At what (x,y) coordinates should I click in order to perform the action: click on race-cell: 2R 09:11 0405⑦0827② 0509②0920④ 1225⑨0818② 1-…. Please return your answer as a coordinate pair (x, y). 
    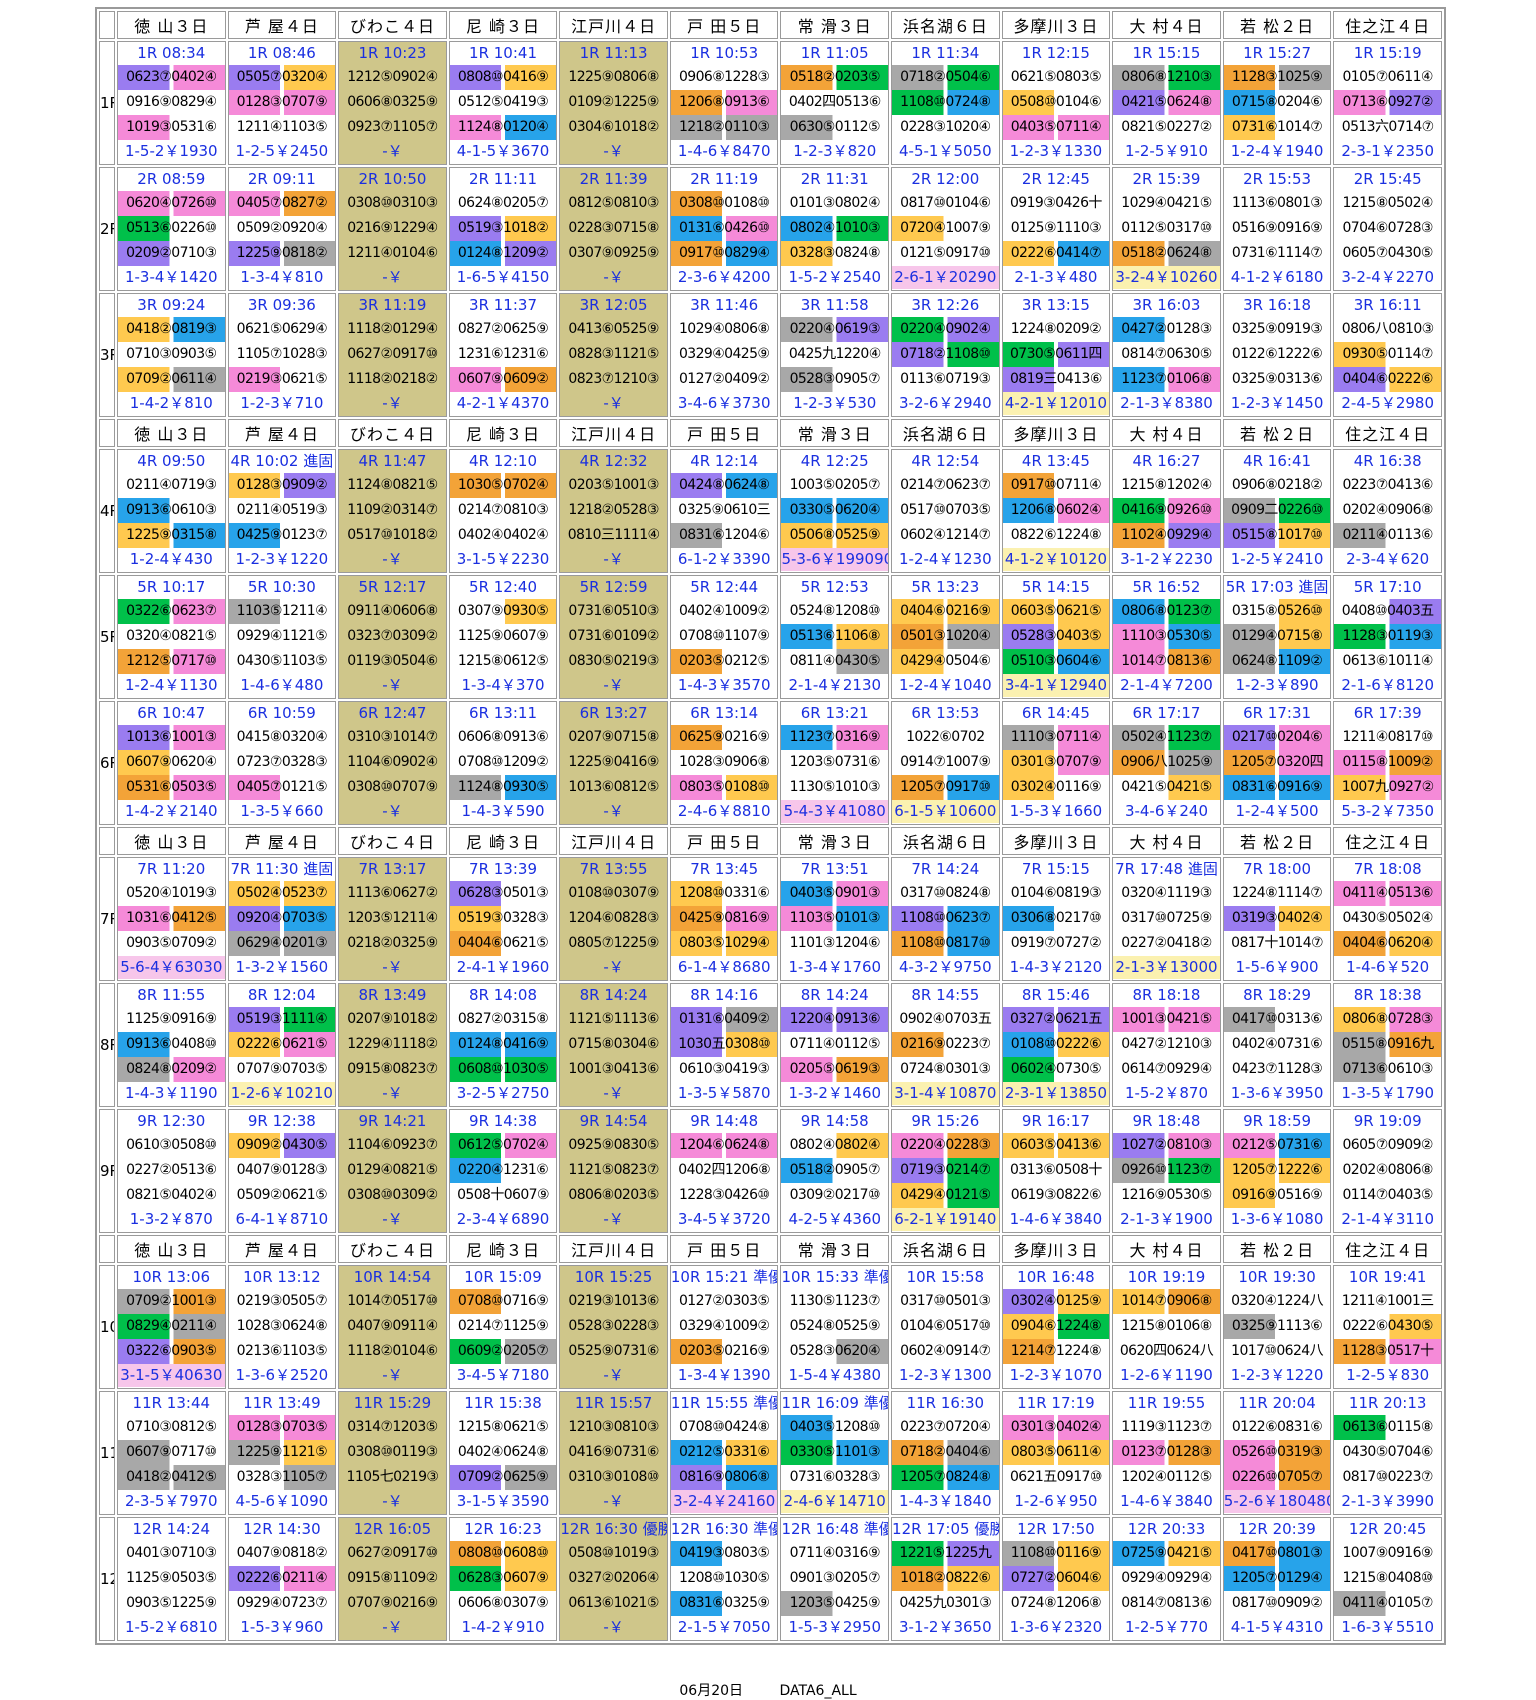
    Looking at the image, I should click on (282, 229).